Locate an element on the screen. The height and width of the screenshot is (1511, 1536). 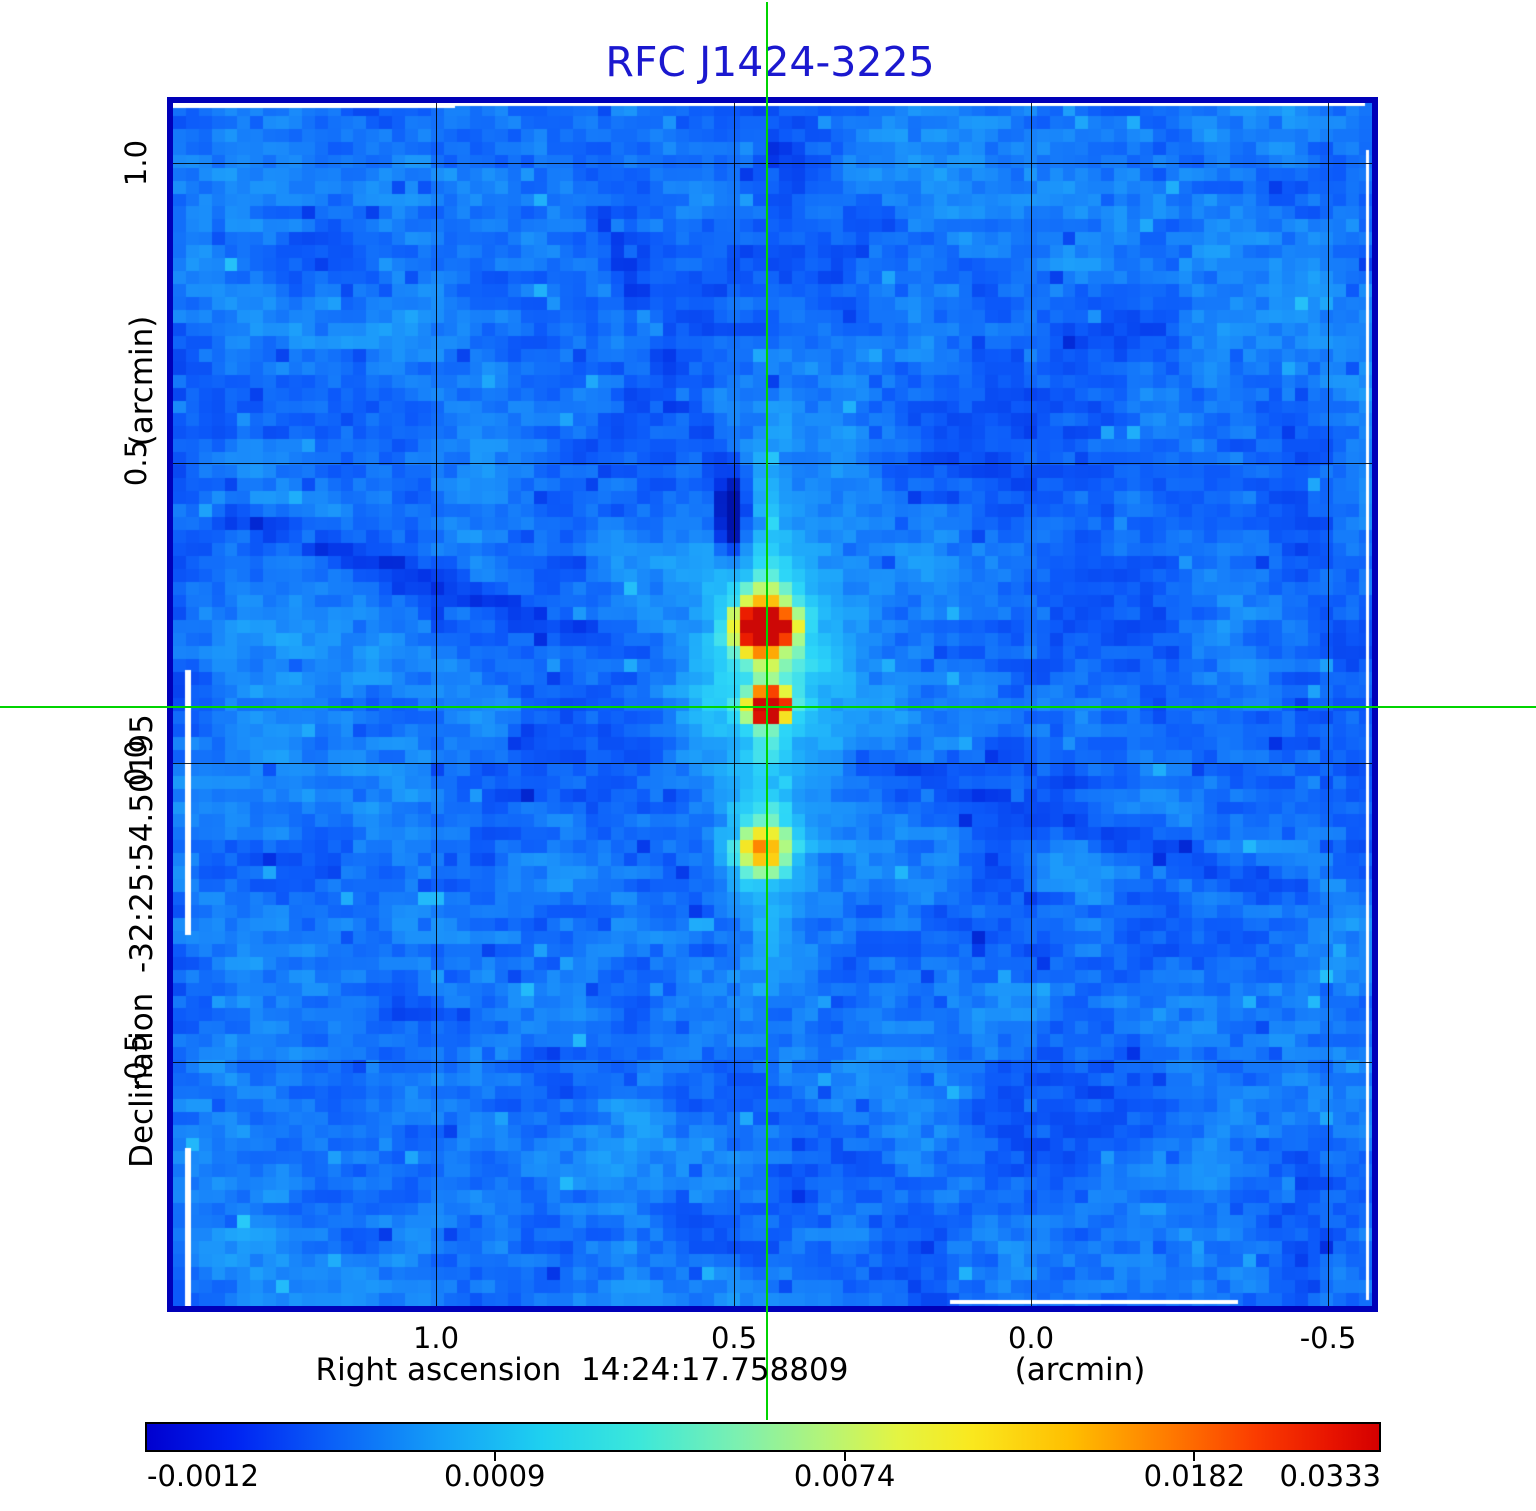
colorbar-tick-label: 0.0074 is located at coordinates (844, 1476).